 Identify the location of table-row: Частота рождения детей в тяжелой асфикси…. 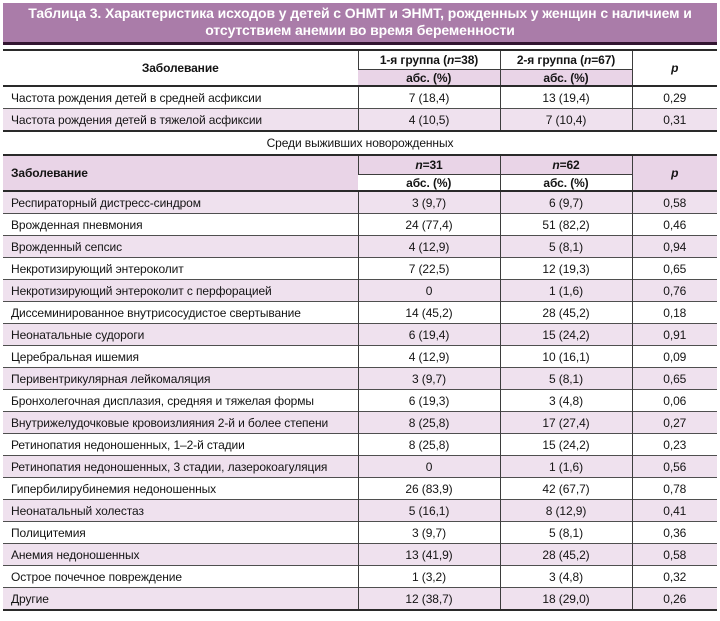
(360, 119).